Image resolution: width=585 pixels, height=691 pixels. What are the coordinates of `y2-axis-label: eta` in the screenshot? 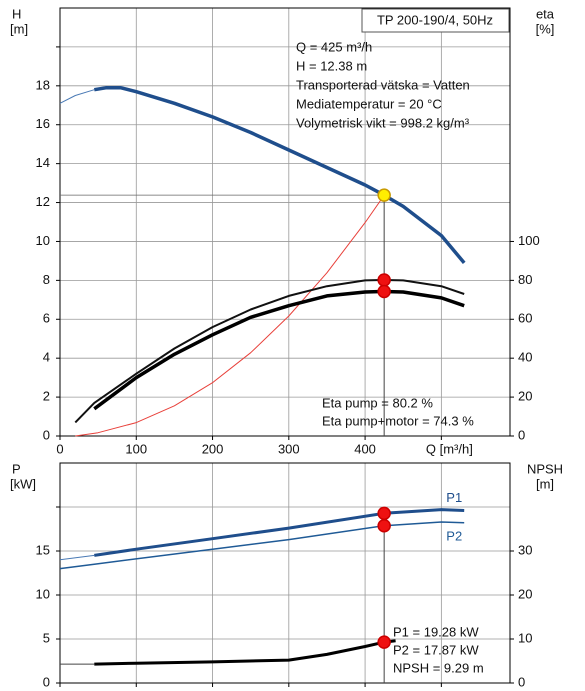 It's located at (545, 13).